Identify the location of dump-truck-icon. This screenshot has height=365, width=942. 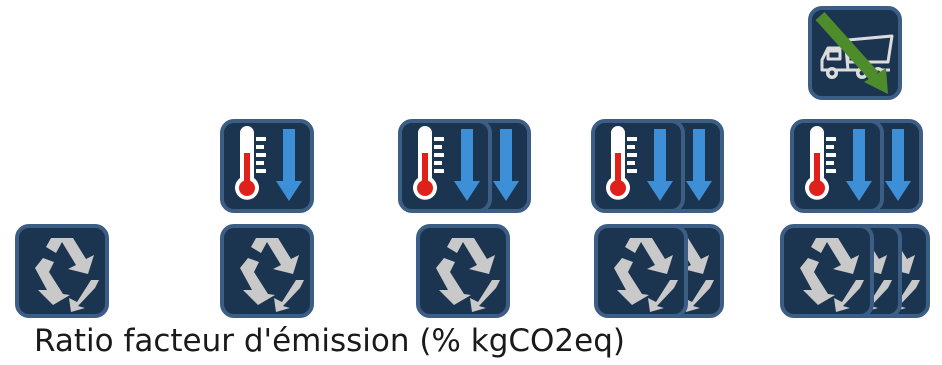
(855, 53).